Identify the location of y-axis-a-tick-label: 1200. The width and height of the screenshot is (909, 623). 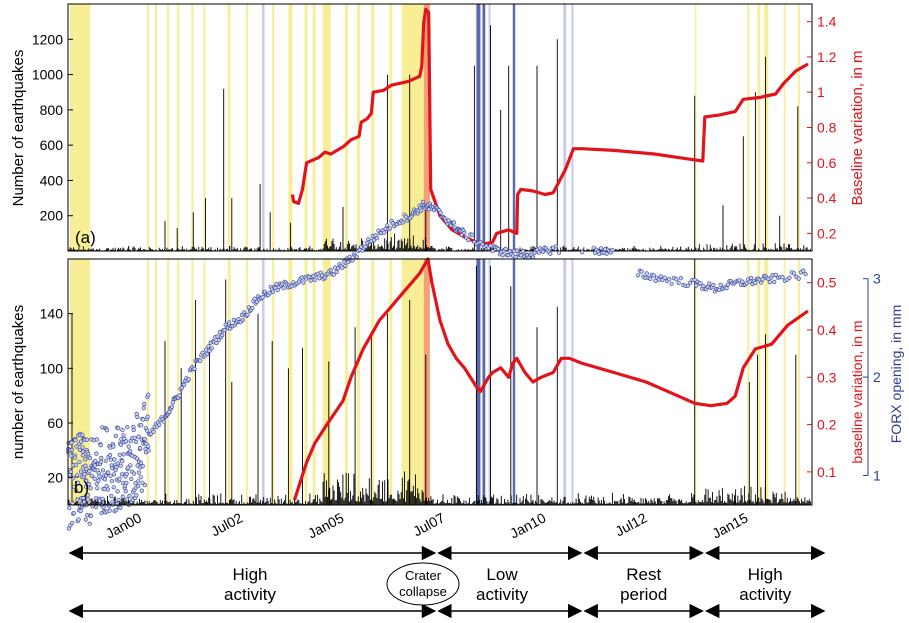
(47, 39).